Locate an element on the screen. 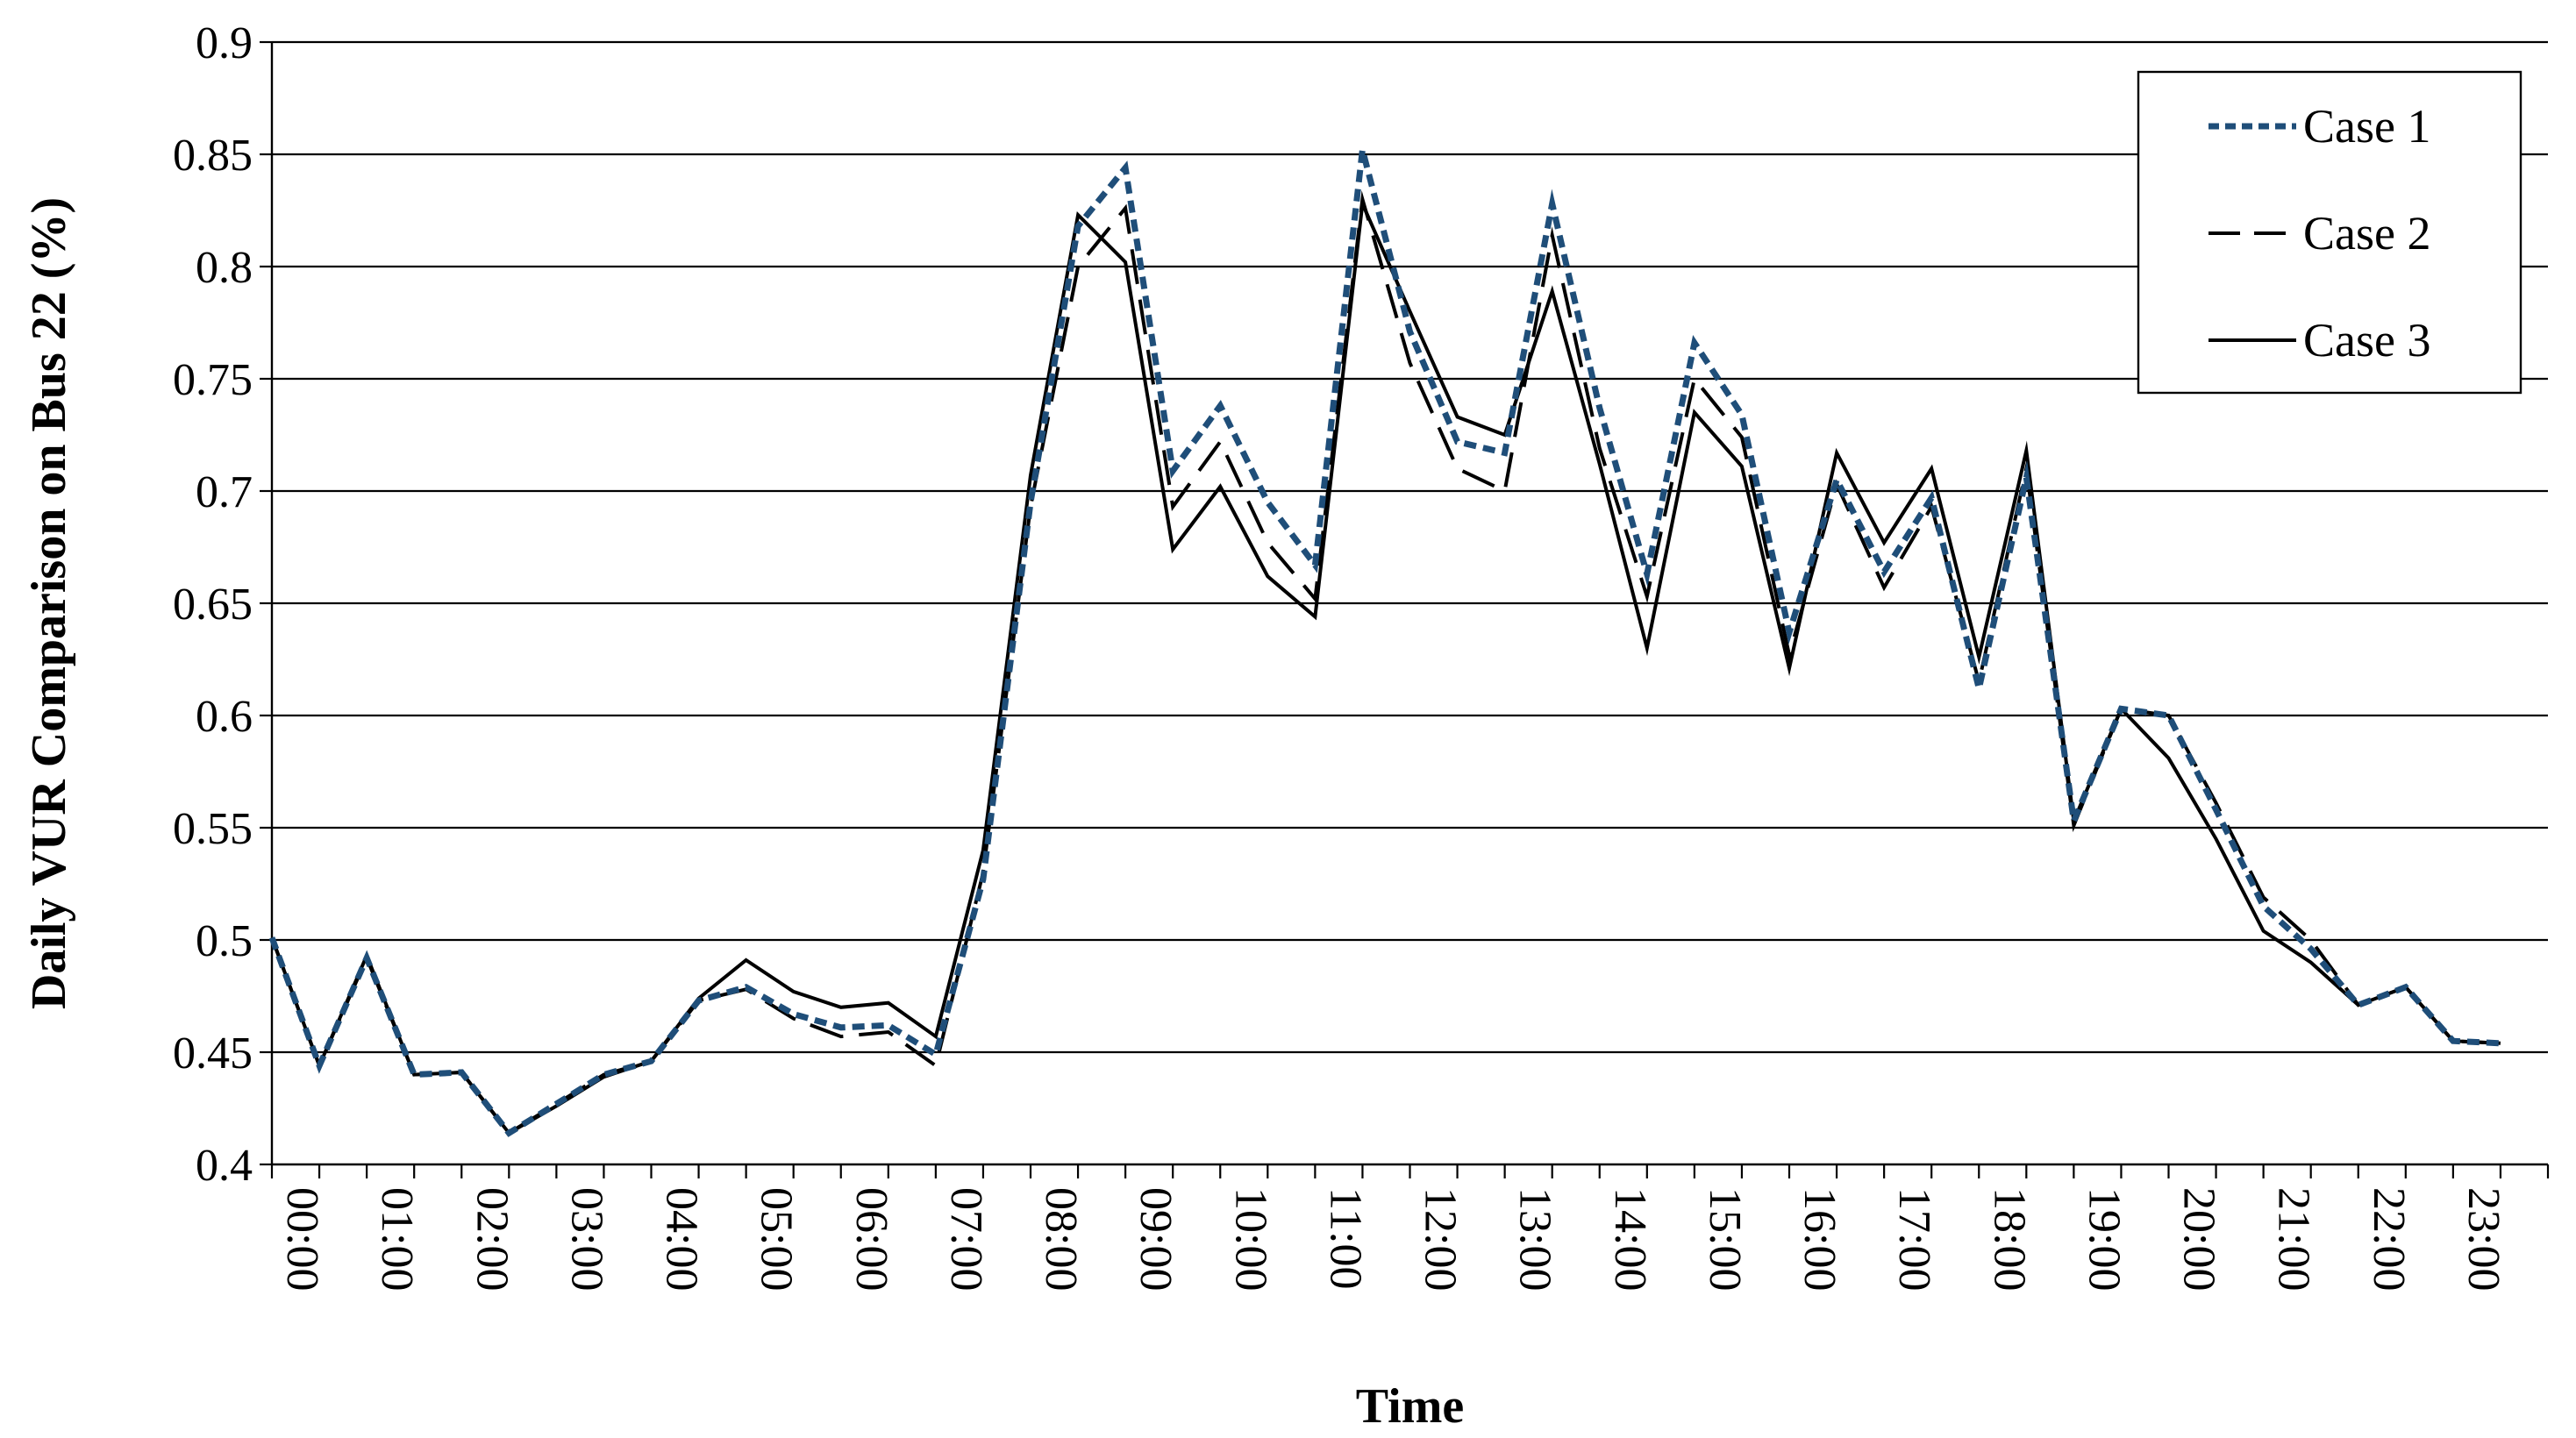  y-tick-label: 0.75 is located at coordinates (213, 380).